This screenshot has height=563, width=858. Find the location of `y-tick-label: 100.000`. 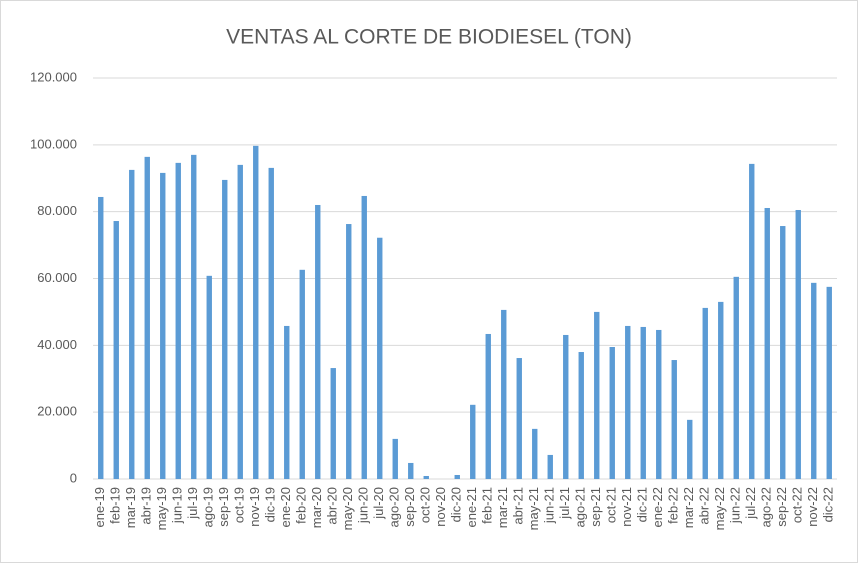

y-tick-label: 100.000 is located at coordinates (53, 143).